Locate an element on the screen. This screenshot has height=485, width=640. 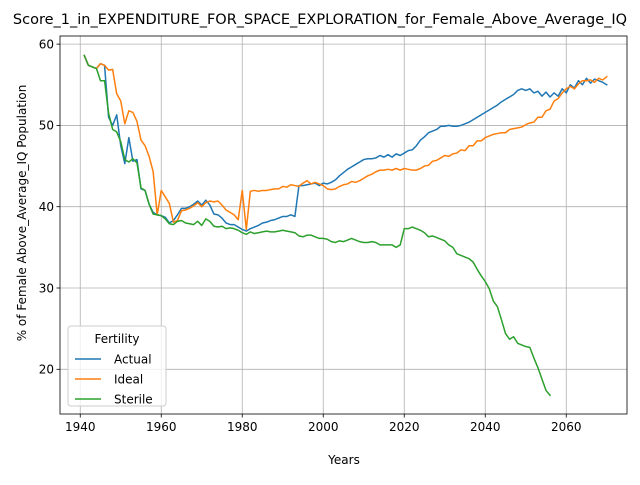
legend-label-sterile: Sterile is located at coordinates (133, 399).